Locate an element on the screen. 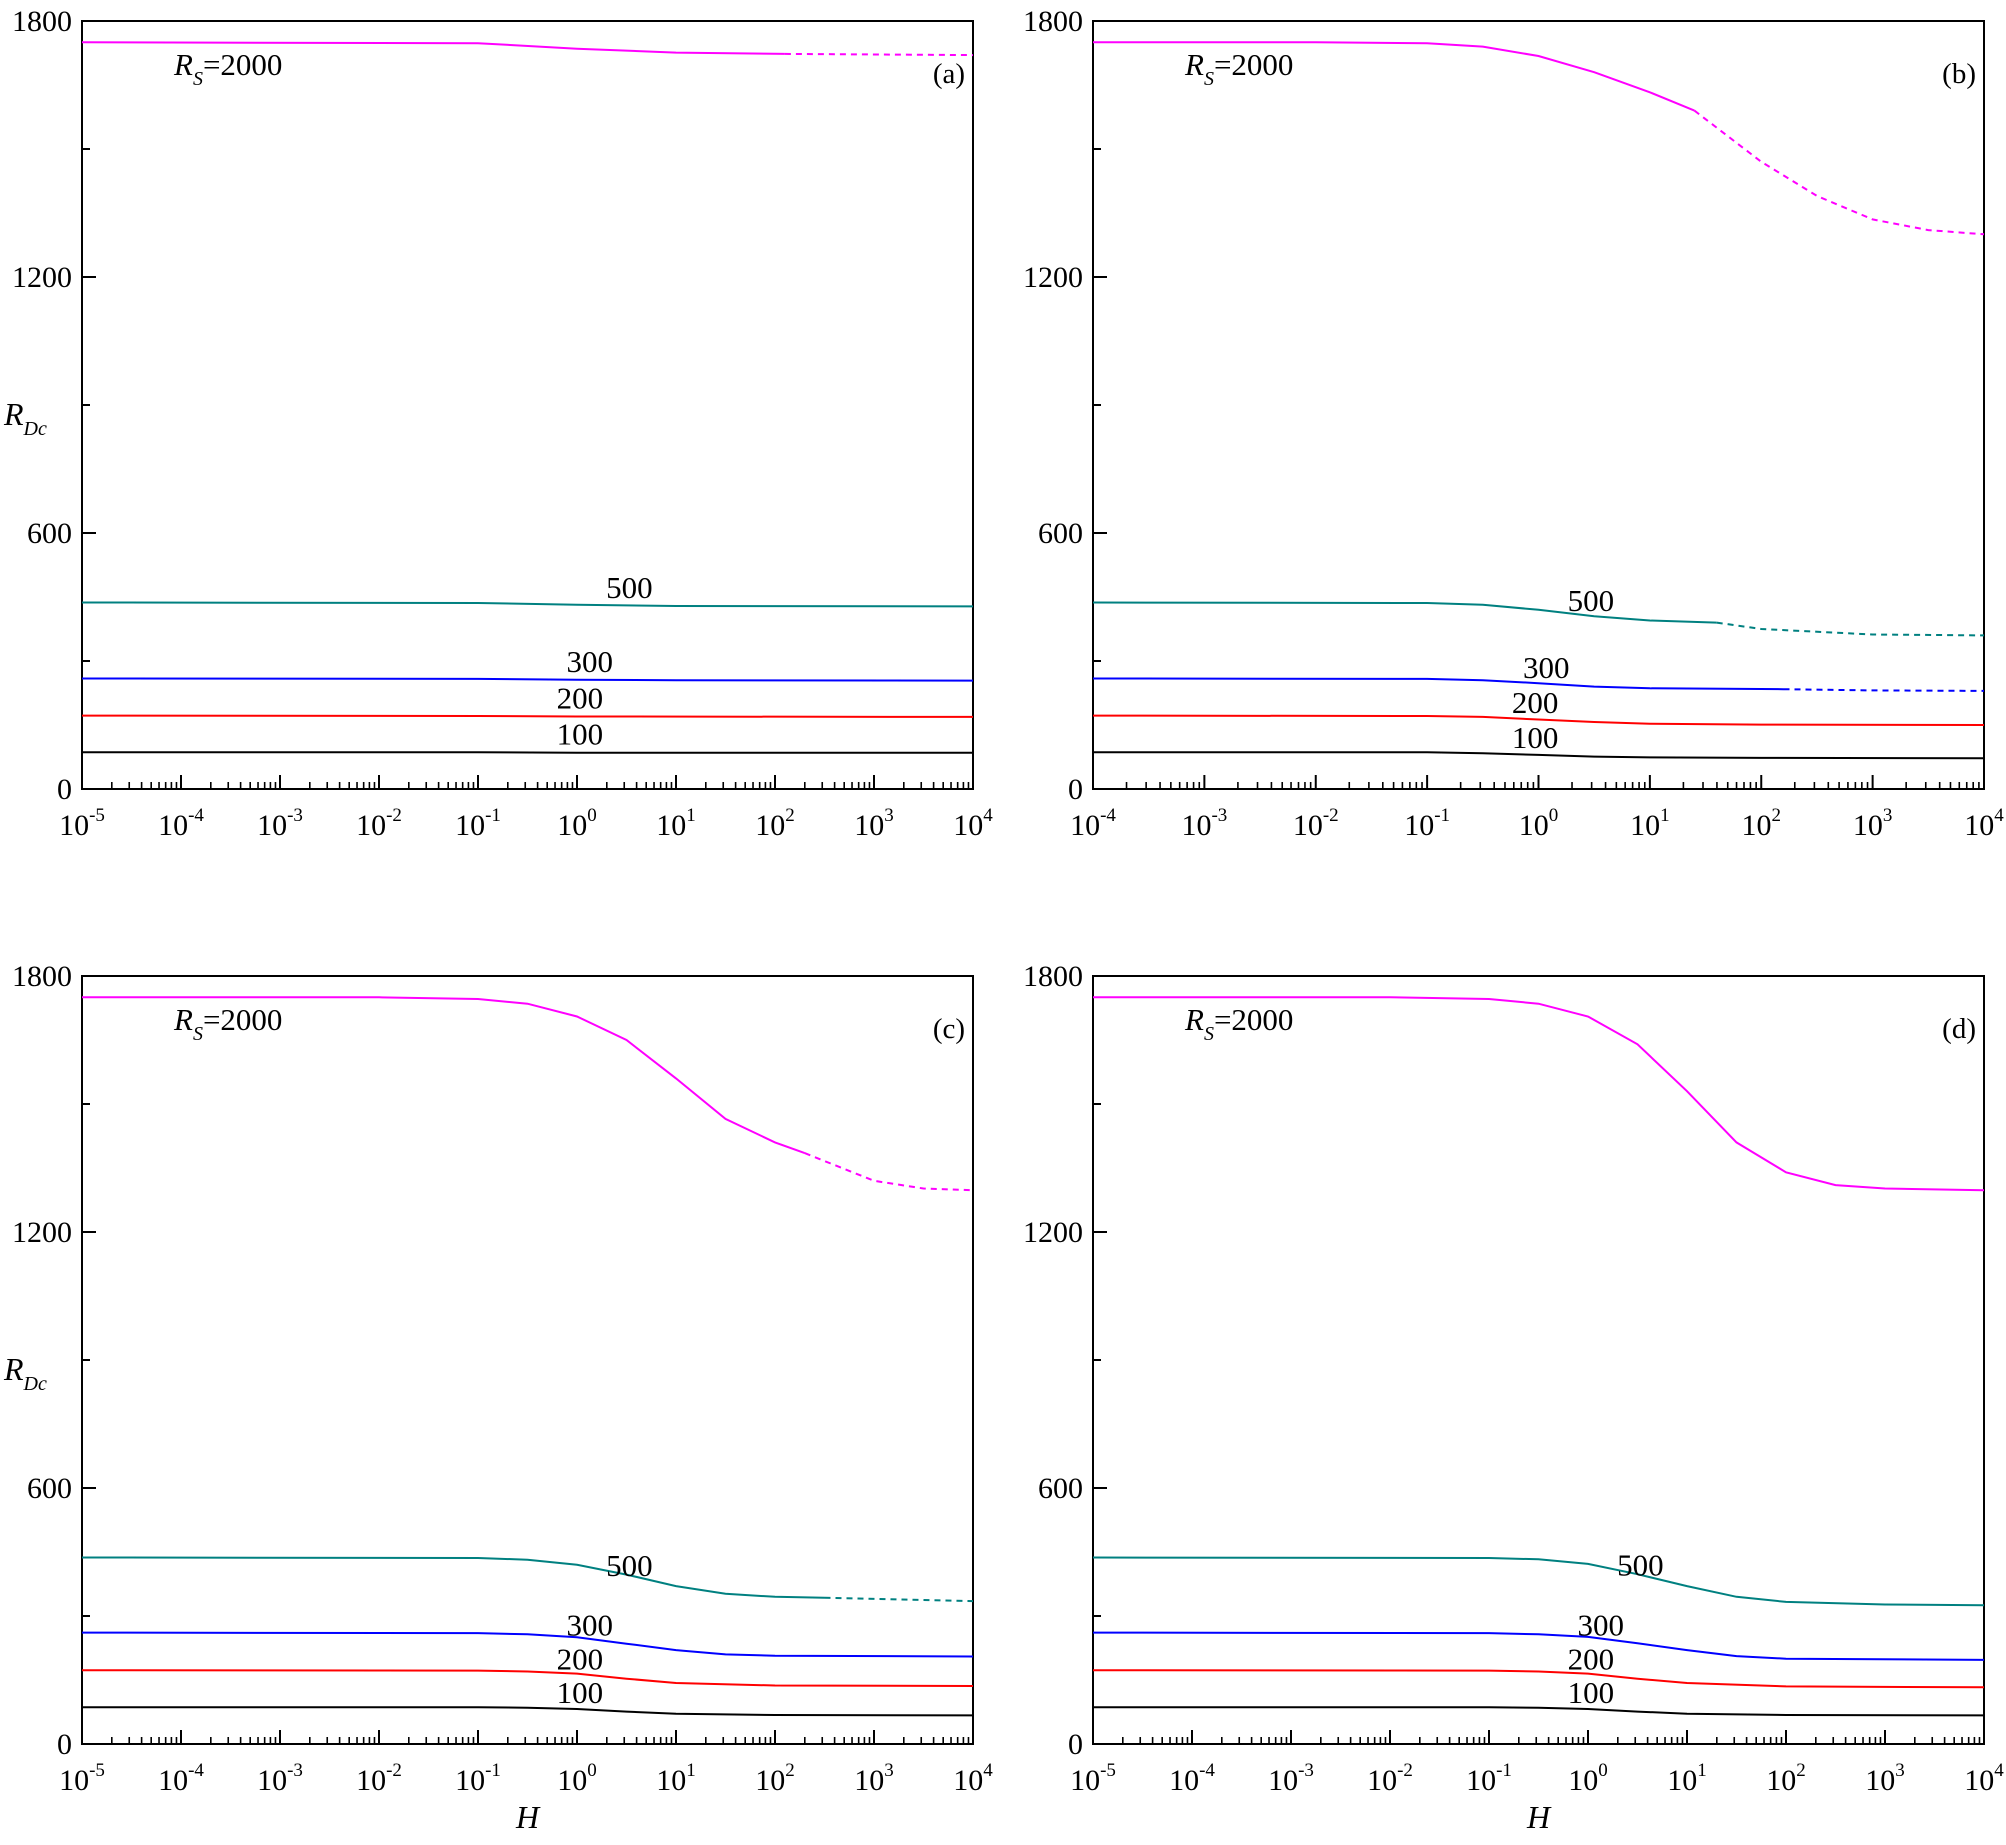 This screenshot has height=1845, width=2006. panel-label: (d) is located at coordinates (1959, 1029).